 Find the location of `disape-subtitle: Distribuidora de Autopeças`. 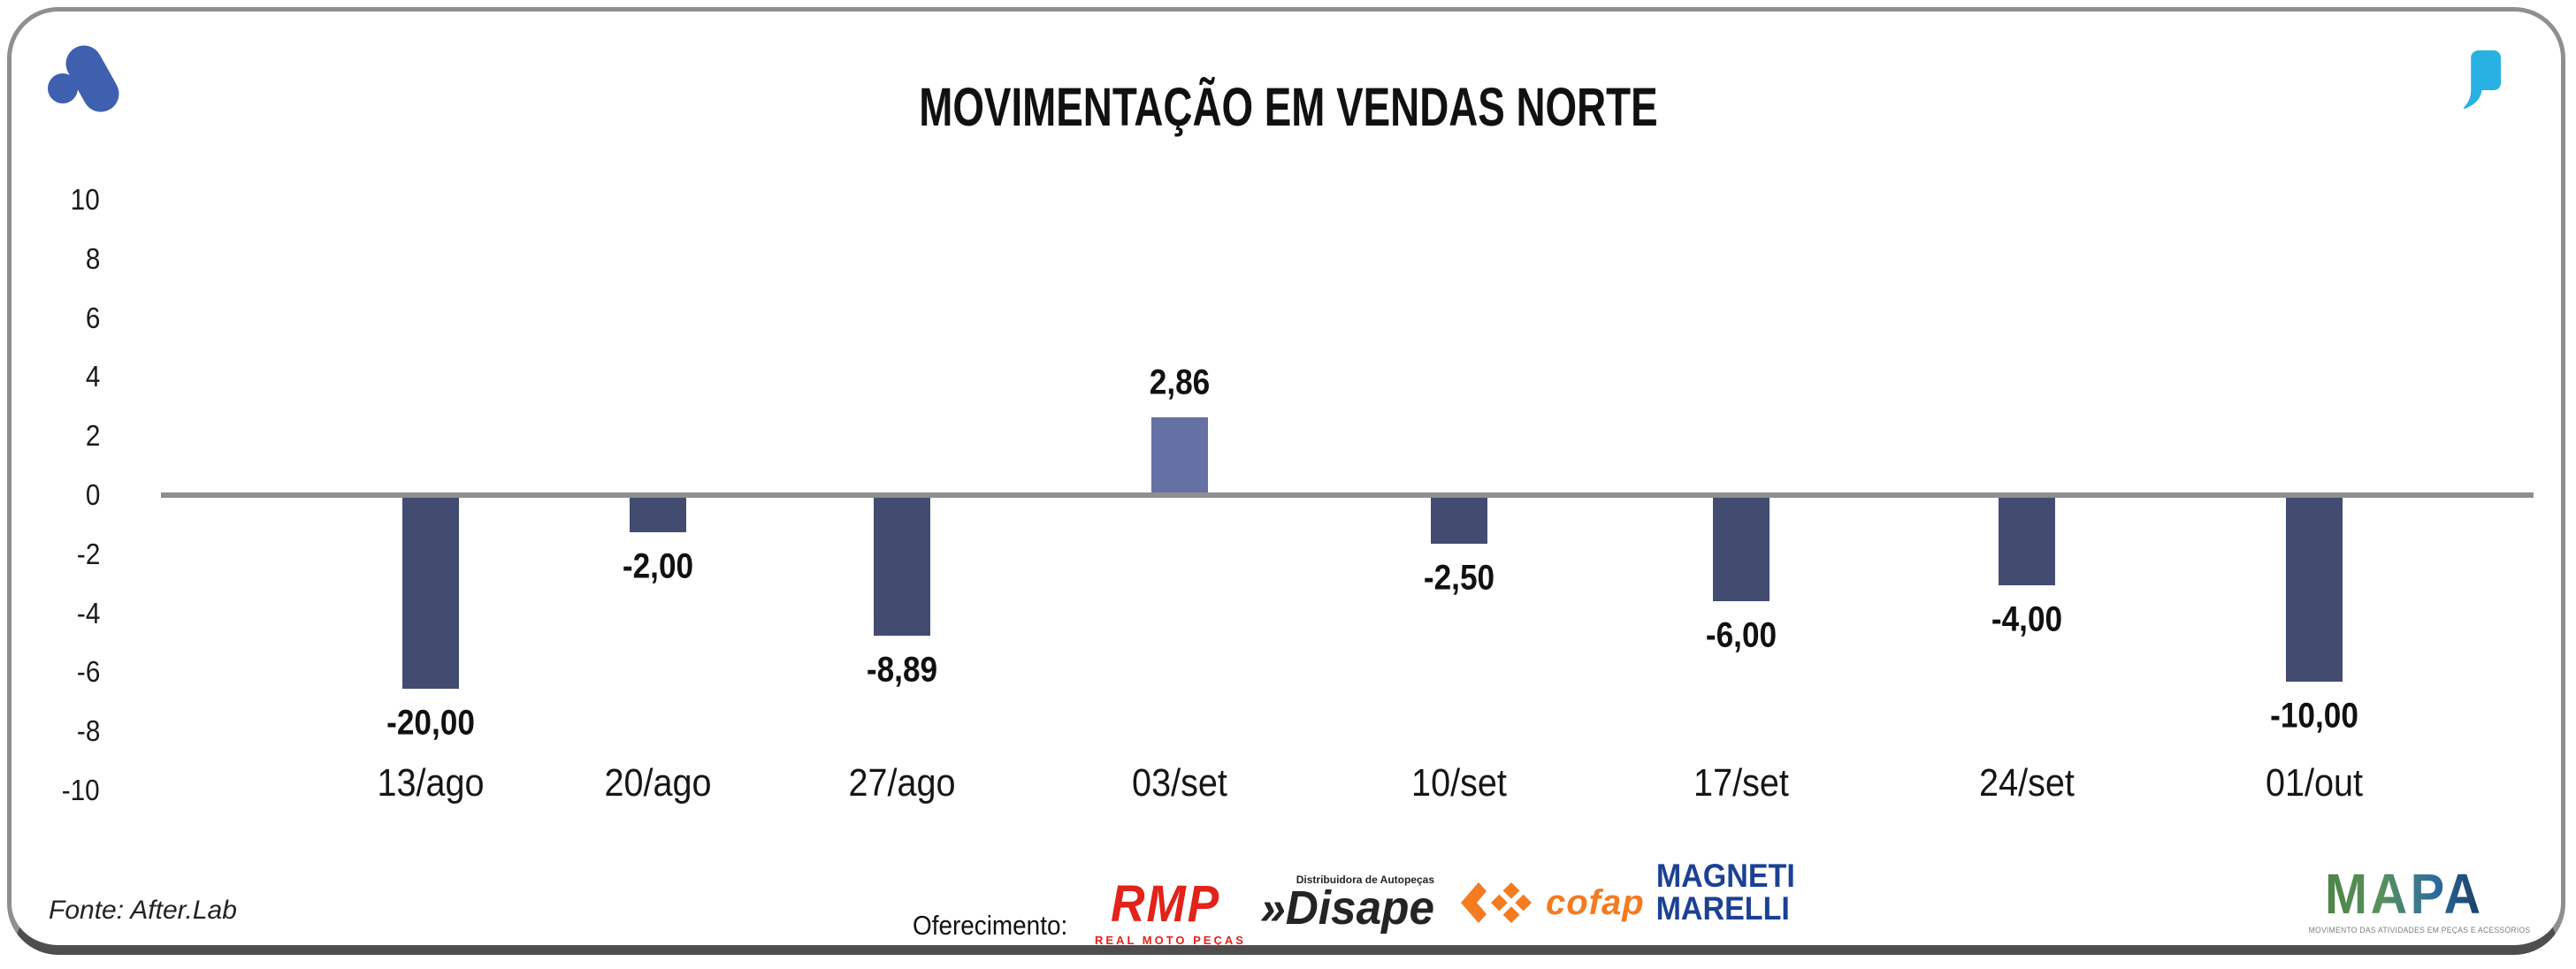

disape-subtitle: Distribuidora de Autopeças is located at coordinates (1365, 880).